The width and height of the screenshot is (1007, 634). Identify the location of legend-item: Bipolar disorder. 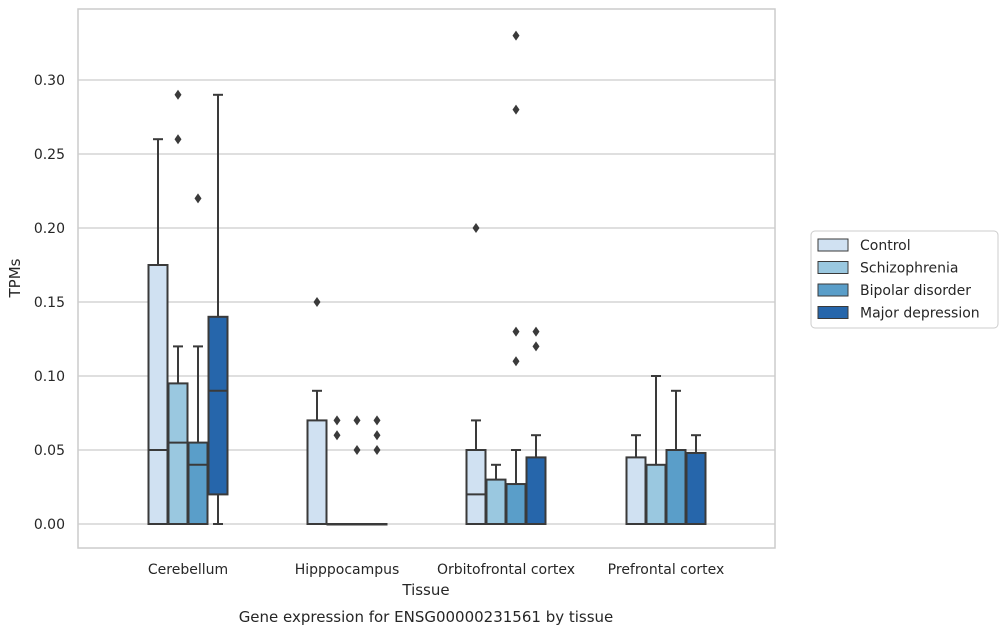
(894, 291).